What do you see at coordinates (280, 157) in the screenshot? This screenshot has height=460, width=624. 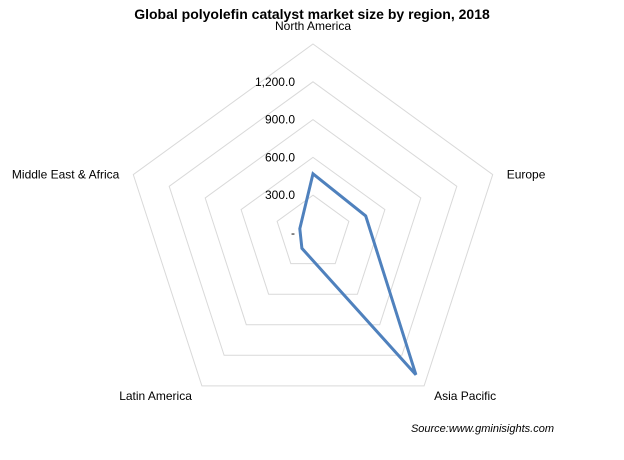 I see `r-tick-label: 600.0` at bounding box center [280, 157].